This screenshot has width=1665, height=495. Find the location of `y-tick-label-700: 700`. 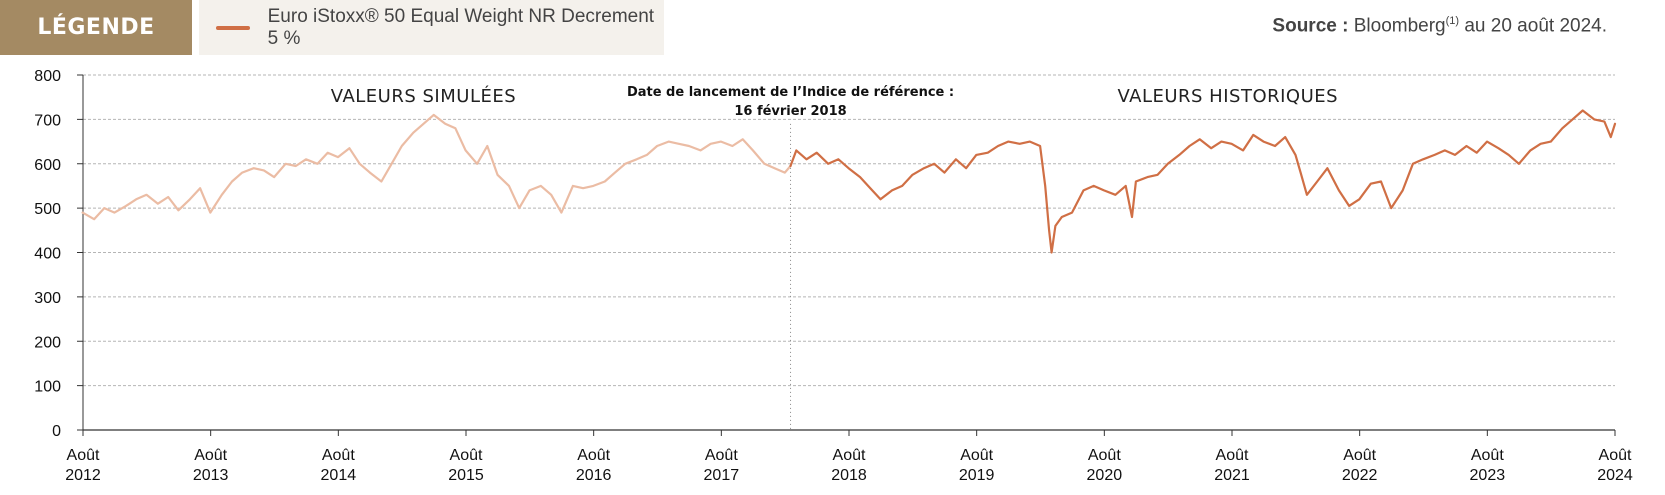

y-tick-label-700: 700 is located at coordinates (47, 120).